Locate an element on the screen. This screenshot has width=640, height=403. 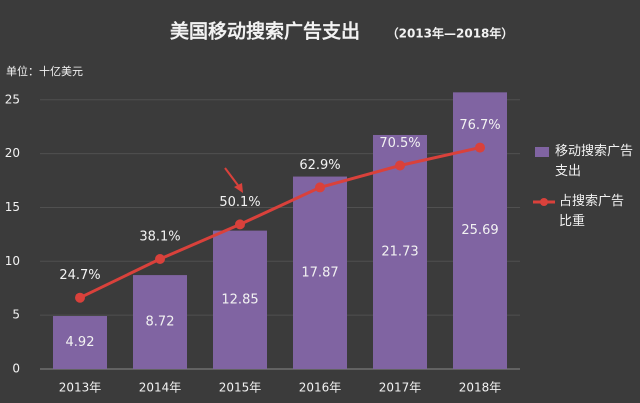
line-value-label: 50.1% is located at coordinates (239, 202).